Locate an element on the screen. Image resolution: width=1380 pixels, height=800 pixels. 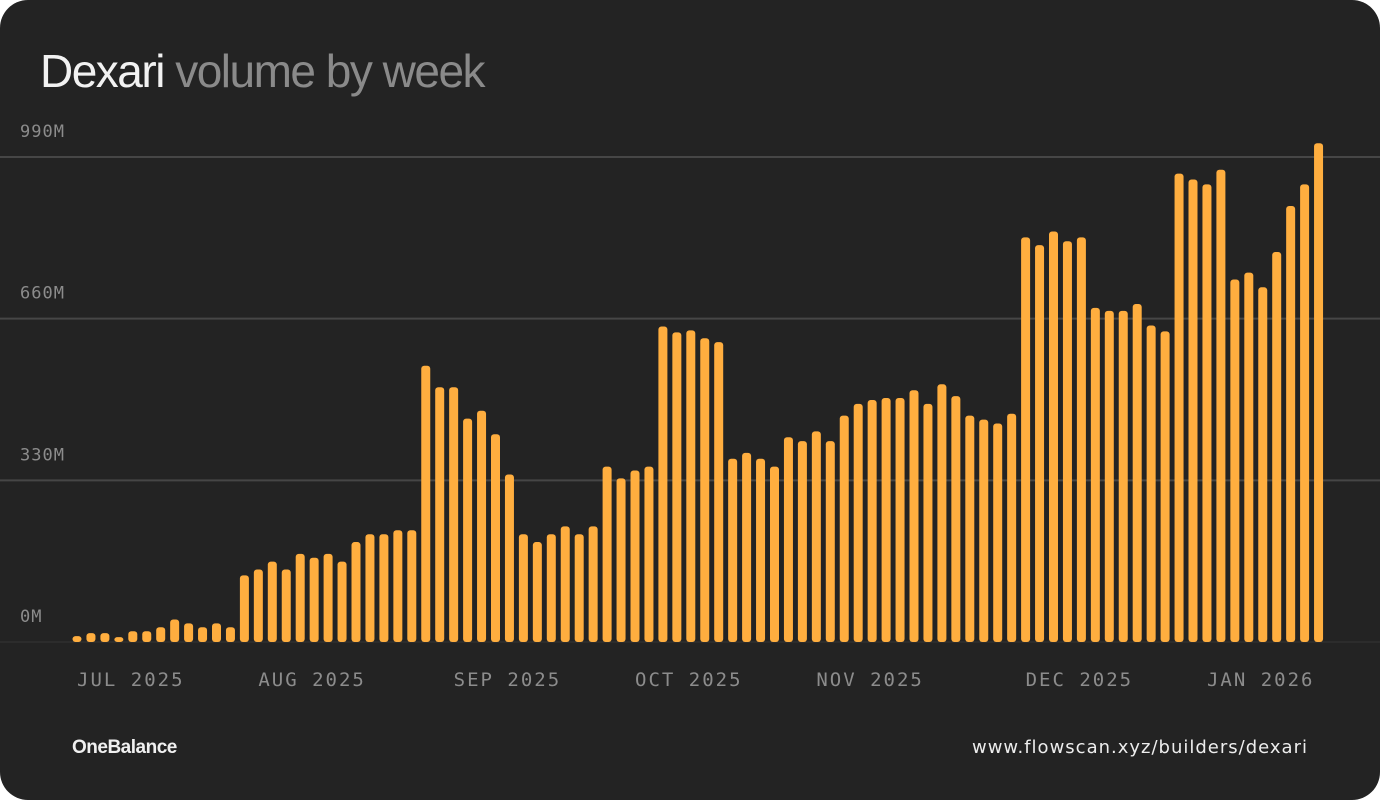
source-url: www.flowscan.xyz/builders/dexari is located at coordinates (1139, 747).